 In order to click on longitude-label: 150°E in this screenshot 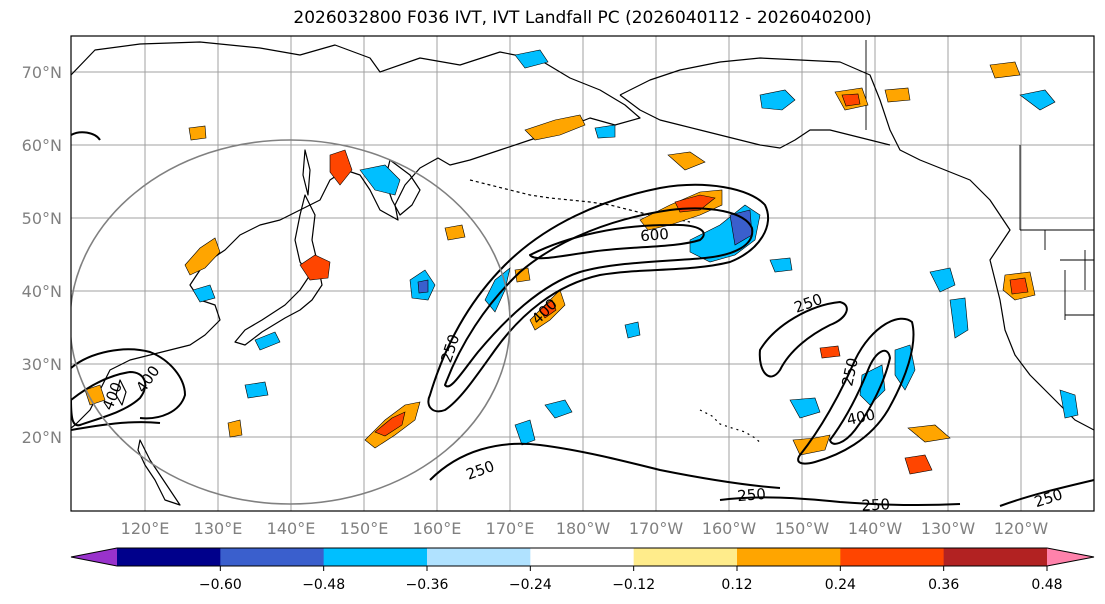, I will do `click(364, 528)`.